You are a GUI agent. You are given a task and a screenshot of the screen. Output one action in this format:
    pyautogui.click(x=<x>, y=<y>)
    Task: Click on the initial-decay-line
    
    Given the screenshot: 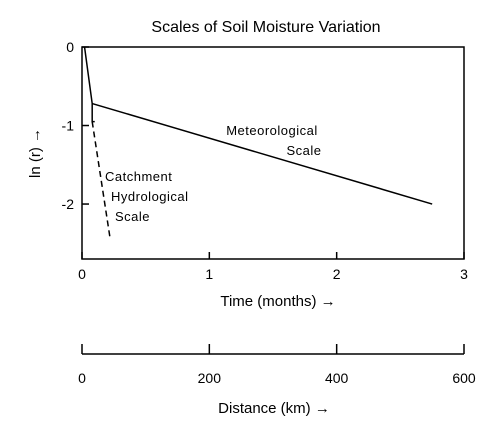 What is the action you would take?
    pyautogui.click(x=89, y=84)
    